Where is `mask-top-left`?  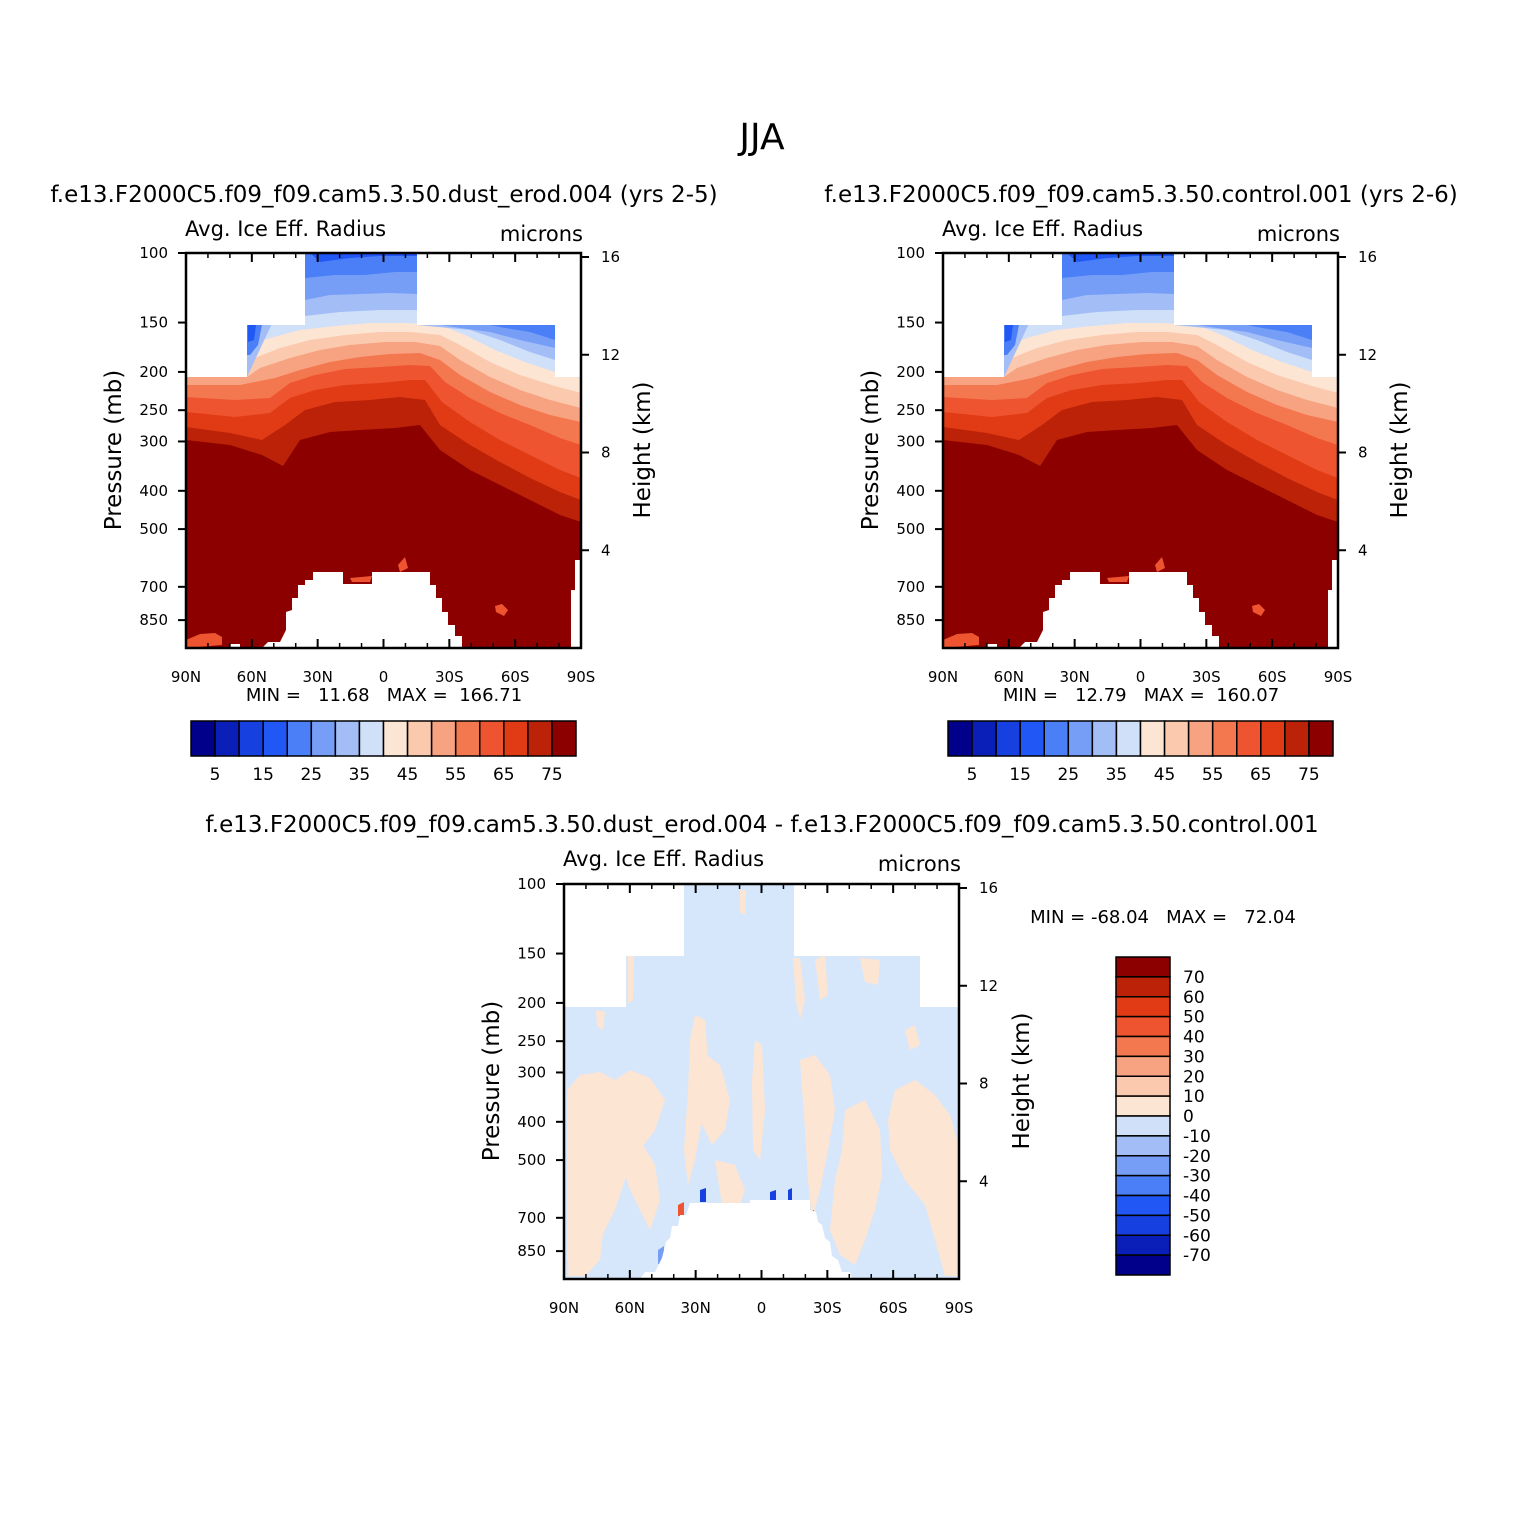
mask-top-left is located at coordinates (624, 920).